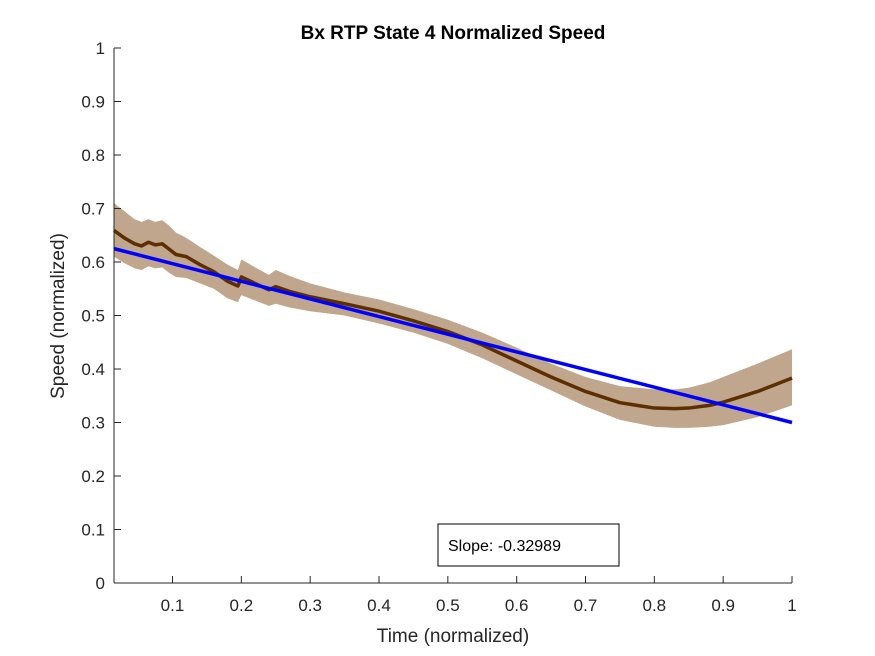 This screenshot has width=875, height=656. Describe the element at coordinates (379, 605) in the screenshot. I see `x-tick-label: 0.4` at that location.